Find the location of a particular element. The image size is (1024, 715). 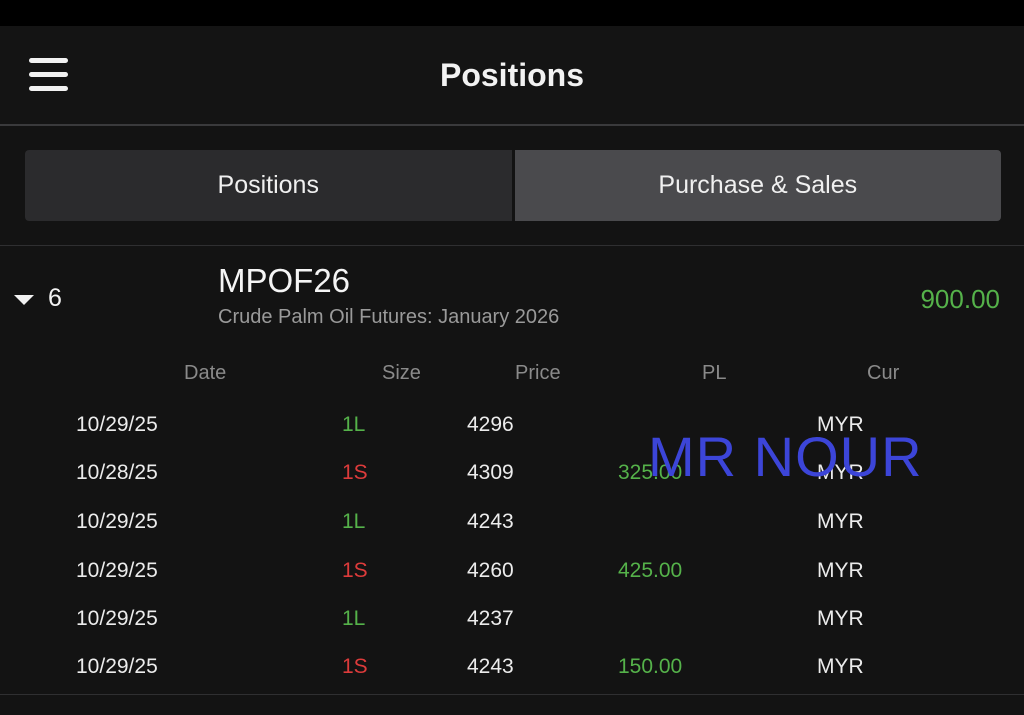

column-header-size: Size is located at coordinates (401, 373).